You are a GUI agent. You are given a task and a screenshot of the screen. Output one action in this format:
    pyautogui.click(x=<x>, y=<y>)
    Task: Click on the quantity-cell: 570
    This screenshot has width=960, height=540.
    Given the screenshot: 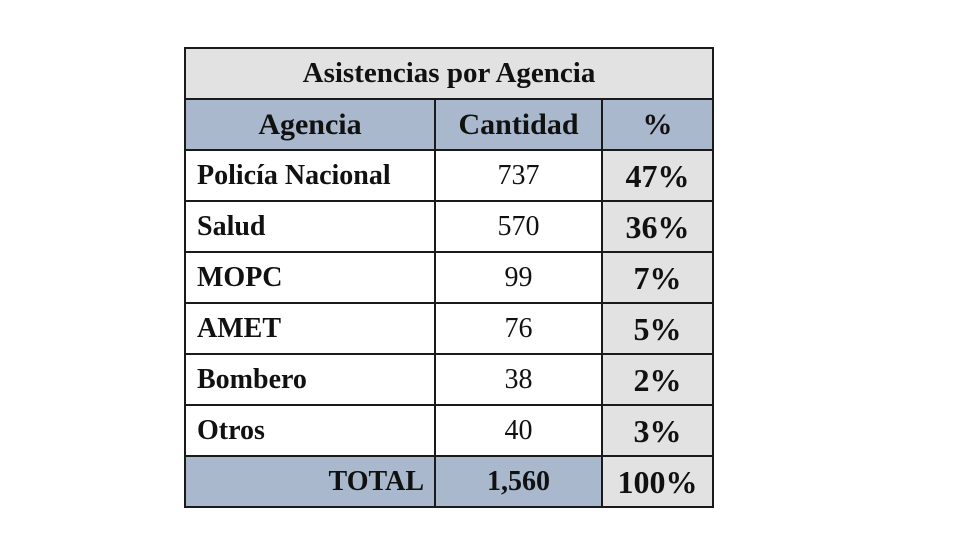 What is the action you would take?
    pyautogui.click(x=518, y=226)
    